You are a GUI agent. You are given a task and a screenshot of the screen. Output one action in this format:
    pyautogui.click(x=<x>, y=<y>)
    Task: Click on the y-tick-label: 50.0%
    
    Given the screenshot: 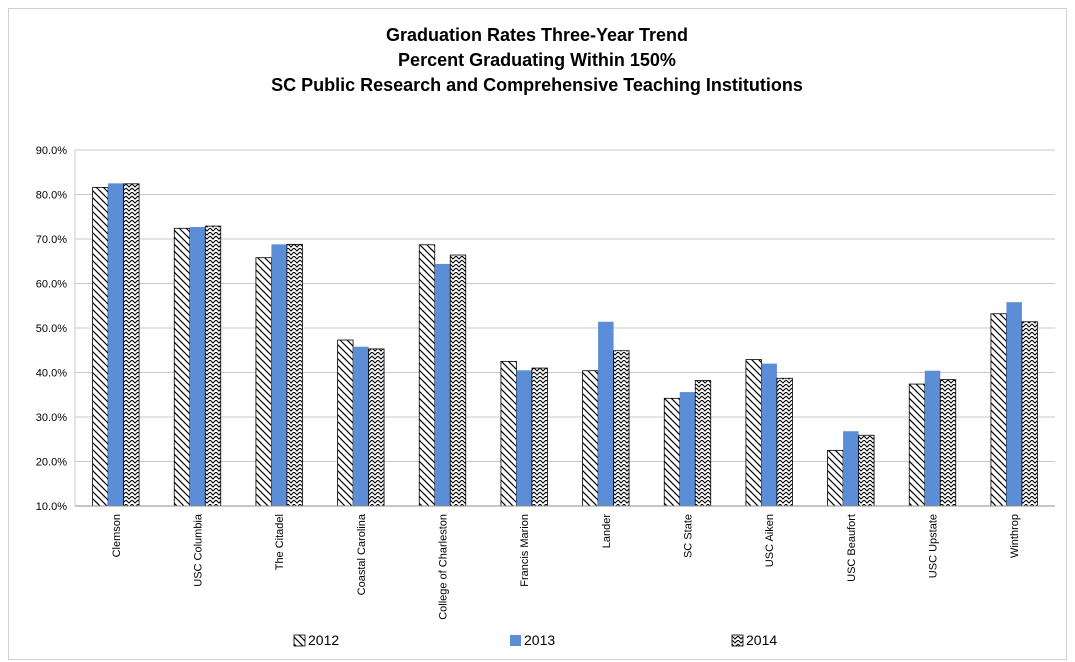 What is the action you would take?
    pyautogui.click(x=51, y=329)
    